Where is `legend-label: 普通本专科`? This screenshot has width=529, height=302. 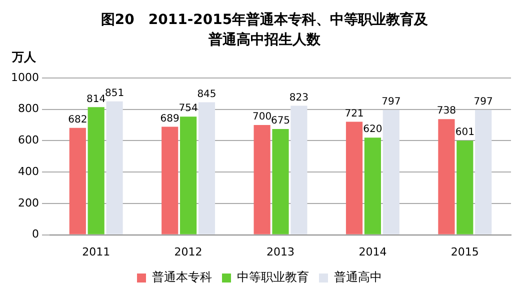
legend-label: 普通本专科 is located at coordinates (182, 277).